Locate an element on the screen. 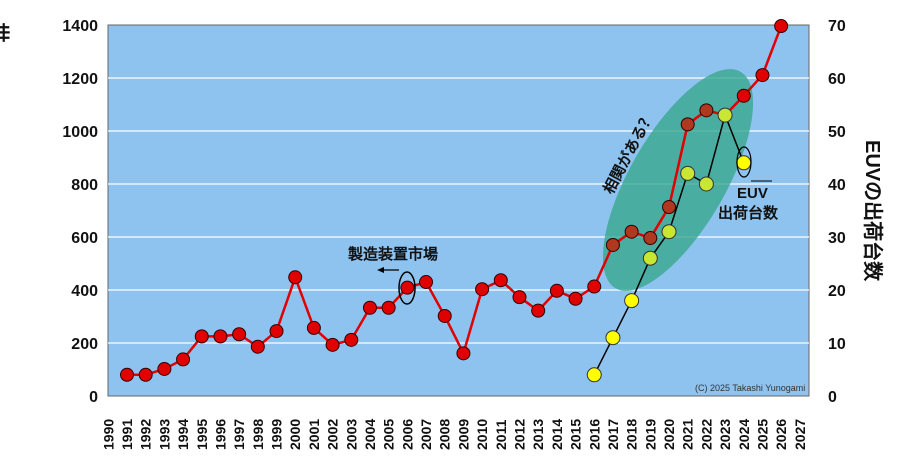 The height and width of the screenshot is (460, 900). y-axis-label: 世界の半導体製造装置市場（億ドル） is located at coordinates (5, 31).